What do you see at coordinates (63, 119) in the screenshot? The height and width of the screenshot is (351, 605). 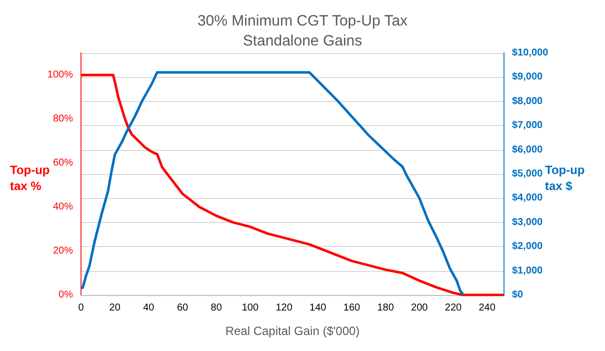 I see `y-tick-label: 80%` at bounding box center [63, 119].